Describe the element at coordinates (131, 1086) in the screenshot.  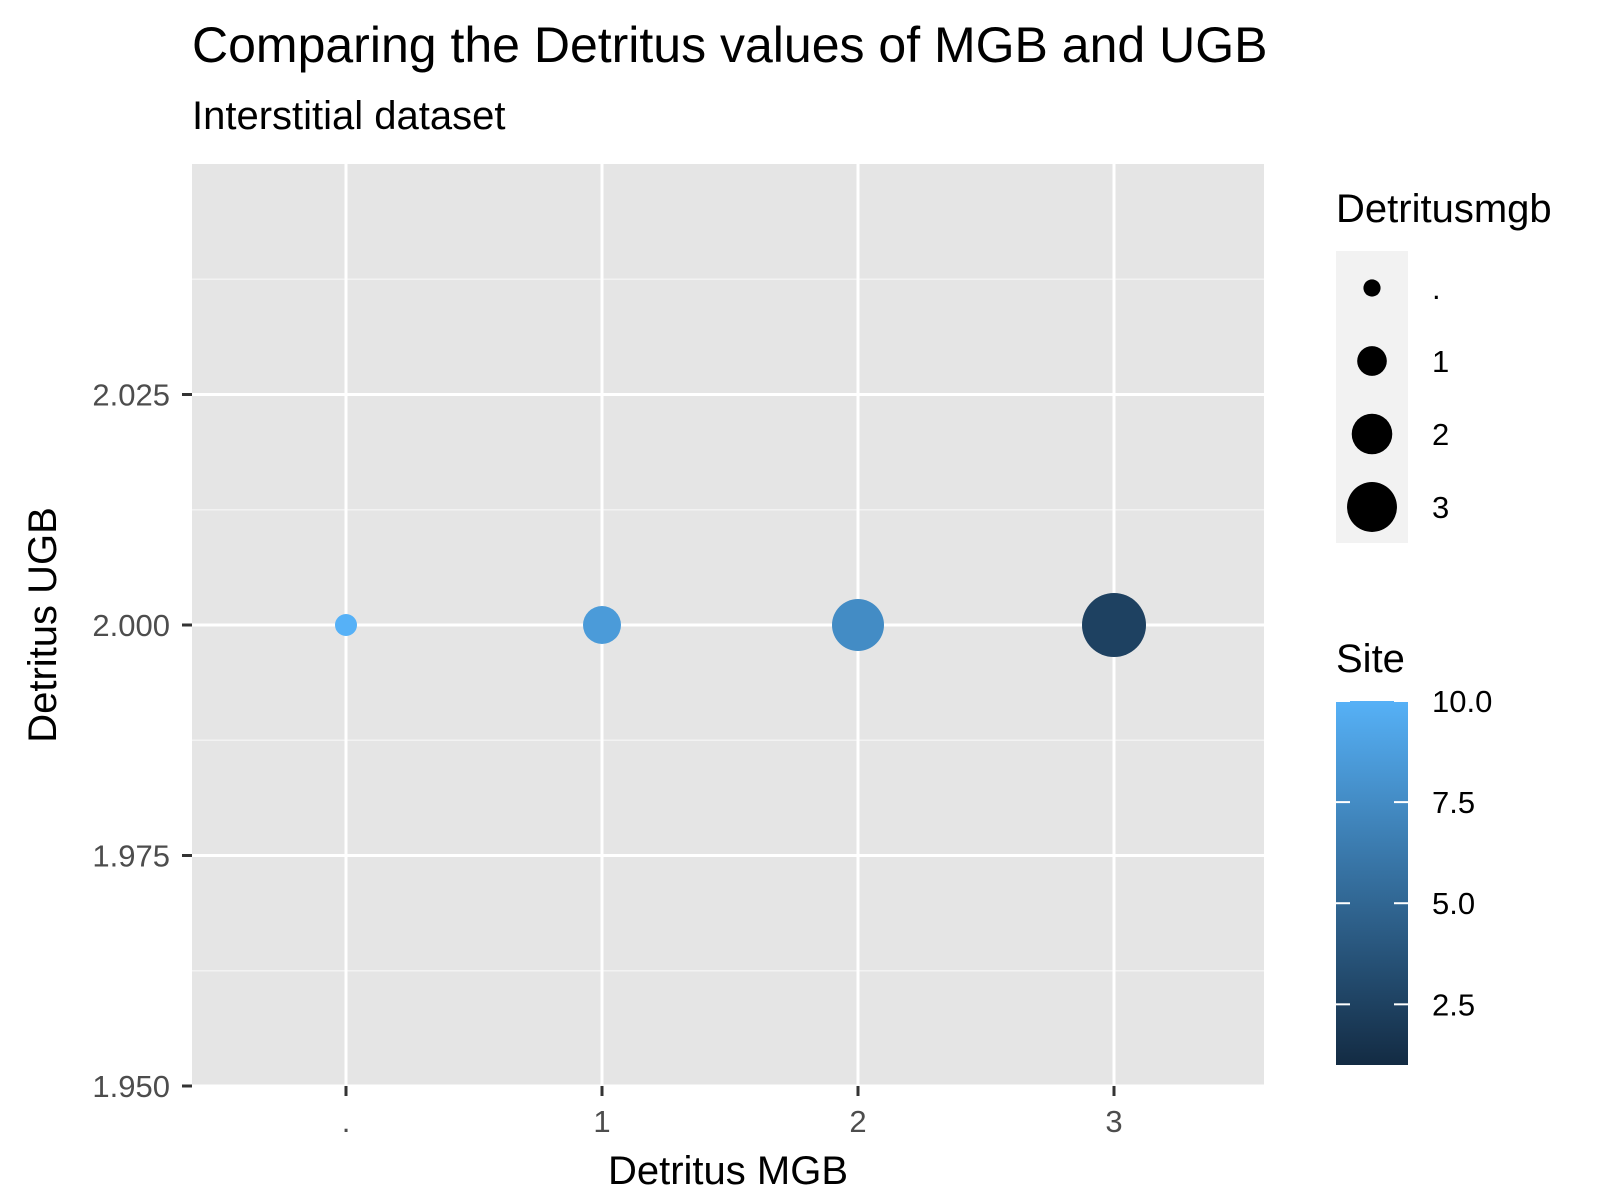
I see `y-tick-label: 1.950` at that location.